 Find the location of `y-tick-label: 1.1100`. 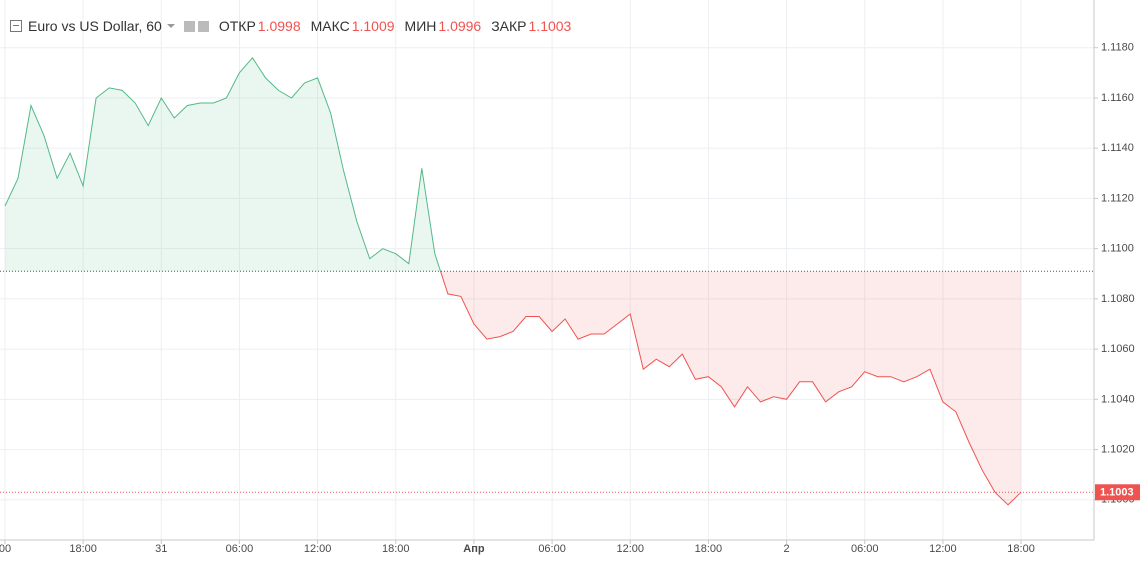

y-tick-label: 1.1100 is located at coordinates (1117, 249).